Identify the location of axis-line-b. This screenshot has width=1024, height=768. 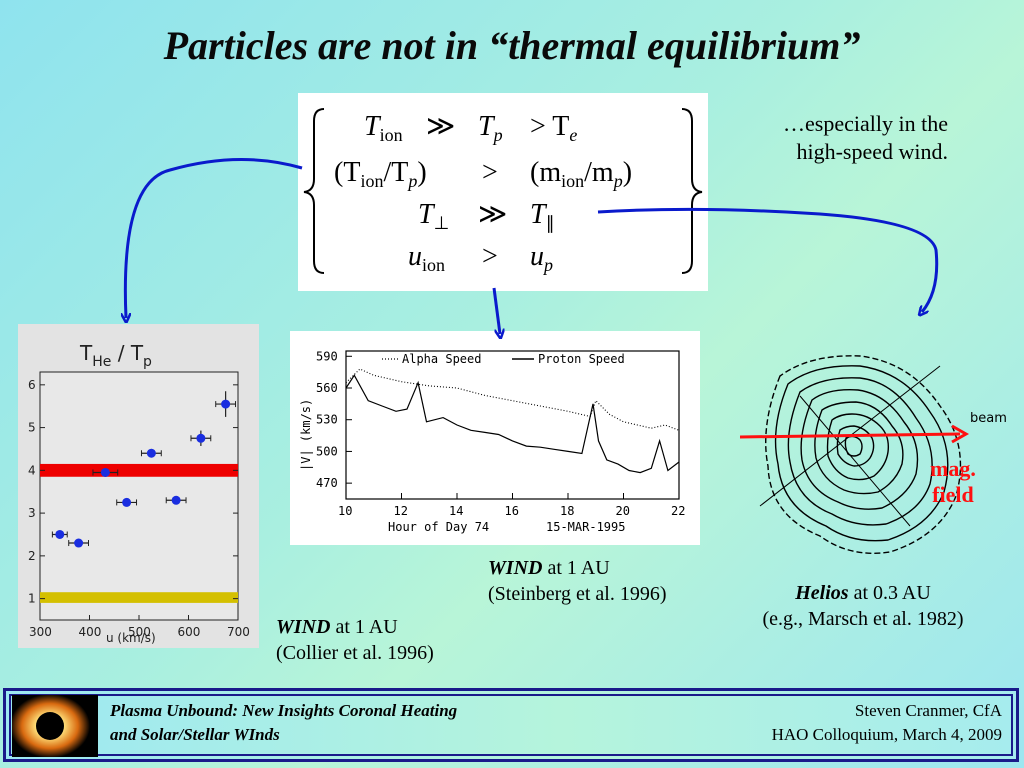
(855, 461).